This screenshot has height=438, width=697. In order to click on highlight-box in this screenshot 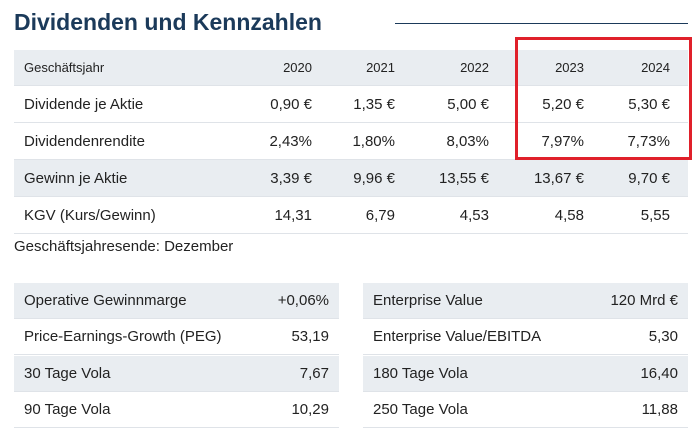, I will do `click(603, 98)`.